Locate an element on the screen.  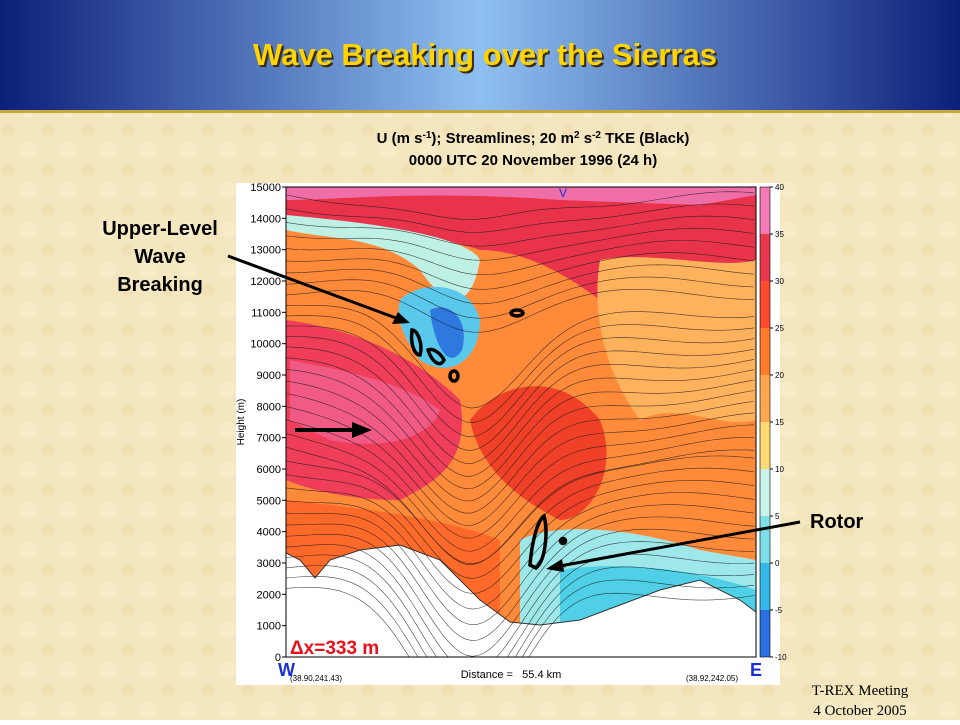
x-axis-label: Distance = 55.4 km is located at coordinates (511, 675).